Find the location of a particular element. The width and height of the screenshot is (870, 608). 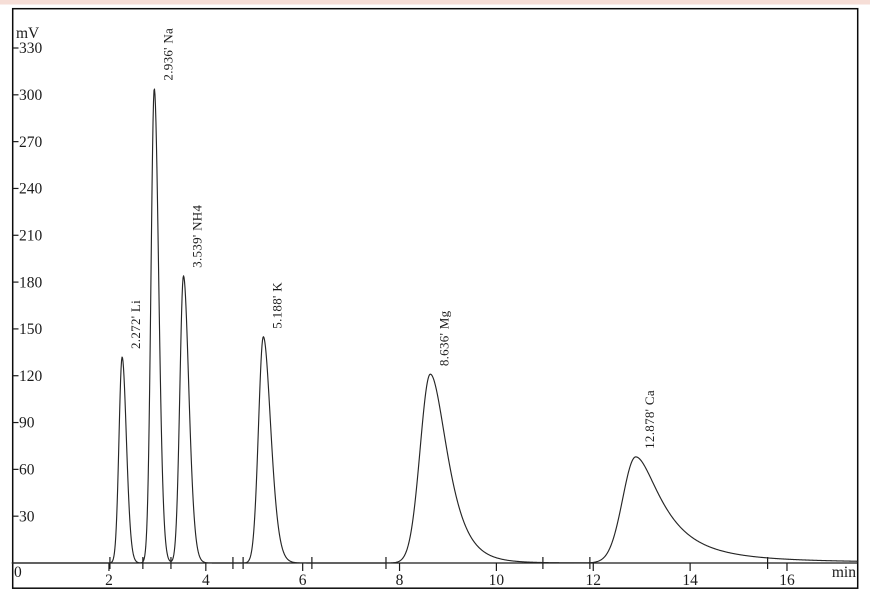

y-tick-label-150: 150 is located at coordinates (31, 329).